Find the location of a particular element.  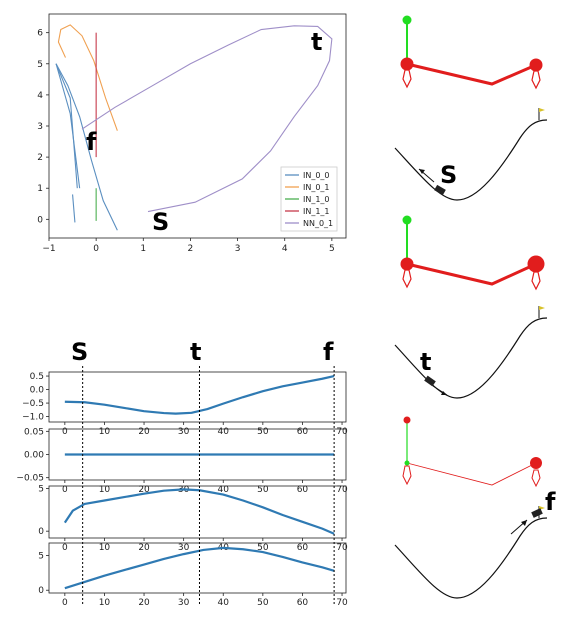

label-t-bottom: t is located at coordinates (195, 352).